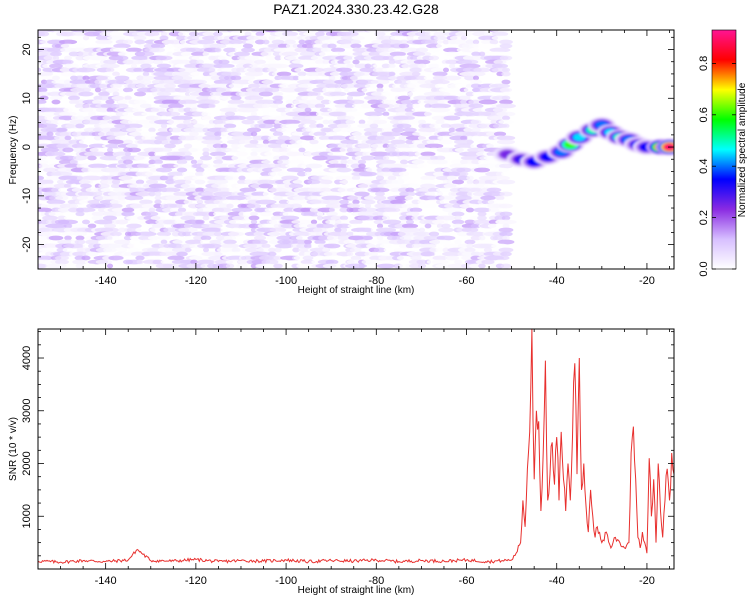 The height and width of the screenshot is (600, 750). Describe the element at coordinates (356, 590) in the screenshot. I see `bottom-x-axis-label: Height of straight line (km)` at that location.